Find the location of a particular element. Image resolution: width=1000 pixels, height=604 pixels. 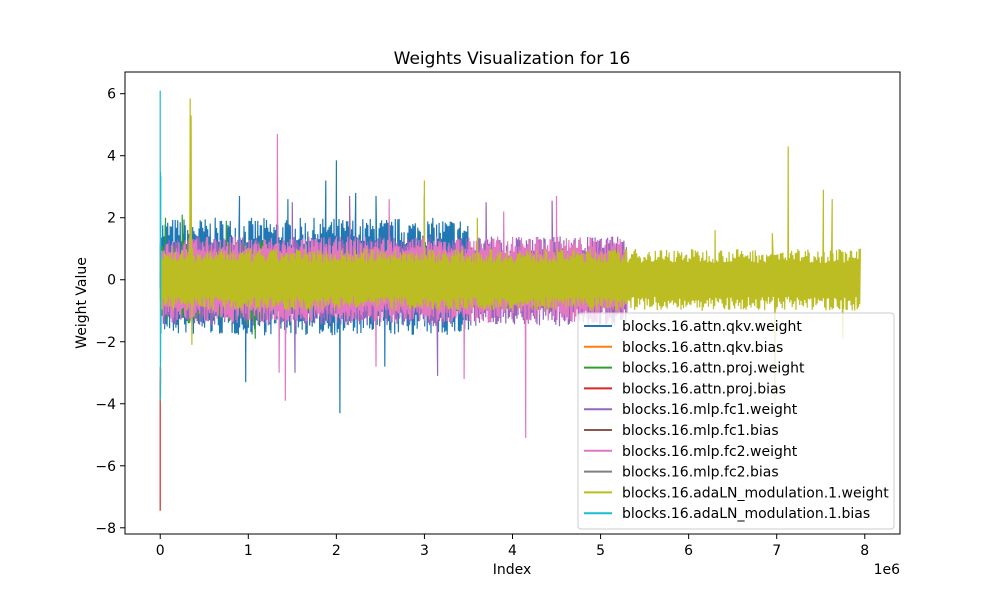

y-tick-label: 2 is located at coordinates (111, 219).